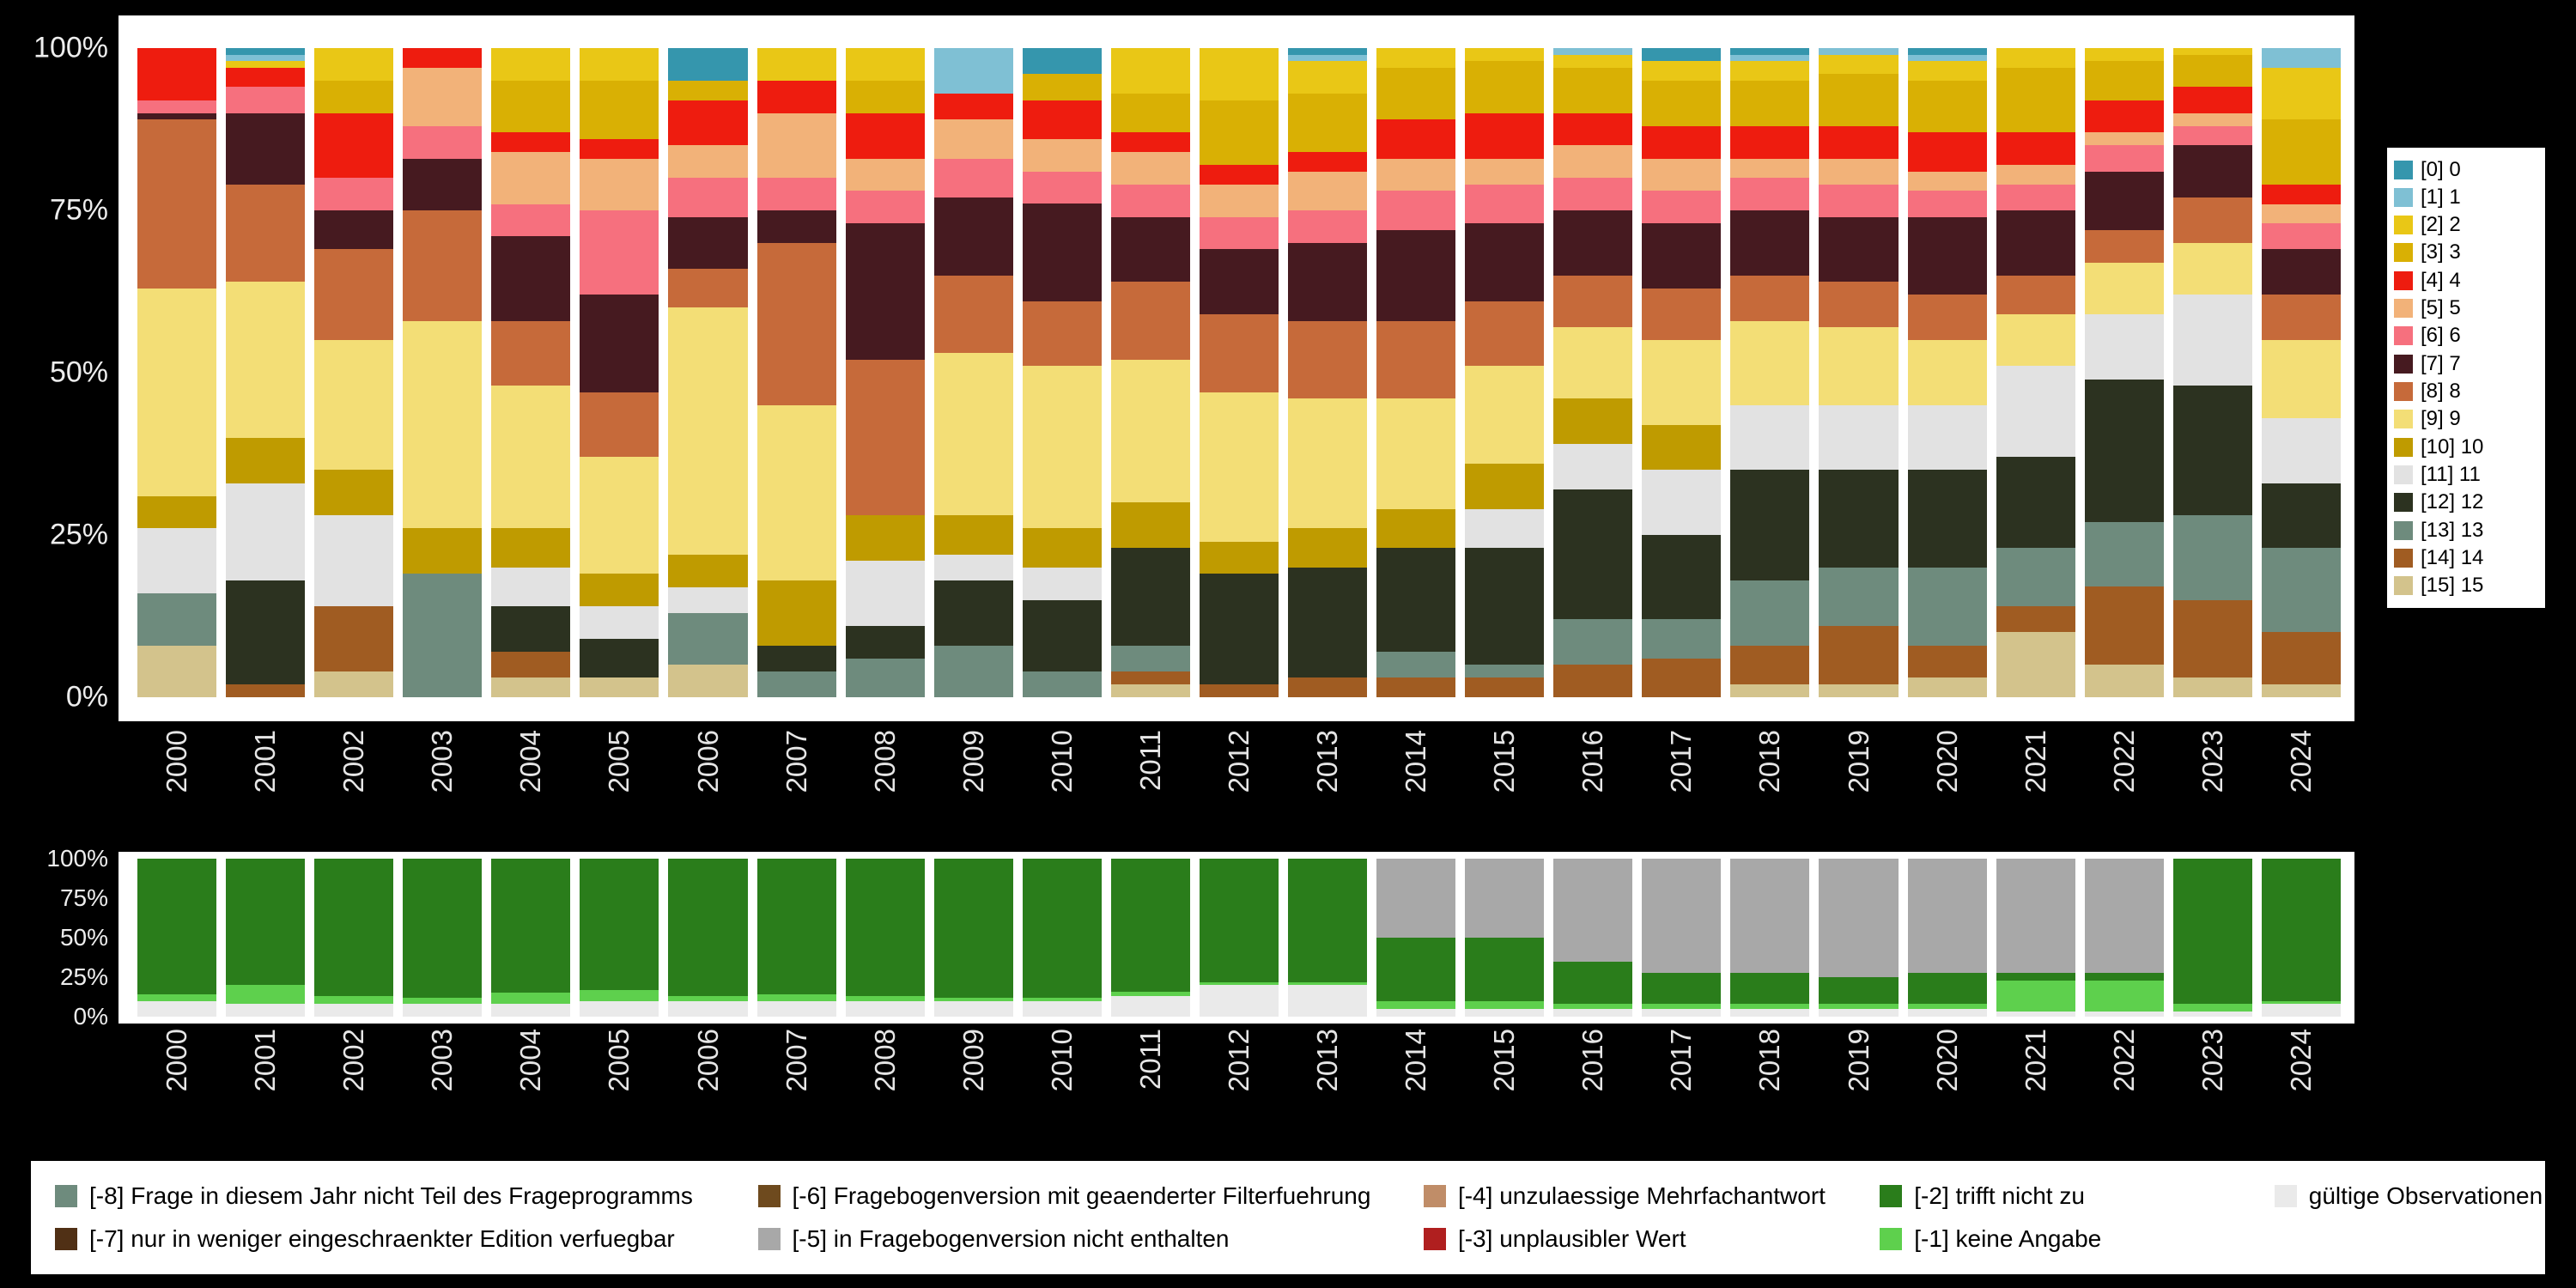 This screenshot has height=1288, width=2576. I want to click on legend-label: [0] 0, so click(2441, 169).